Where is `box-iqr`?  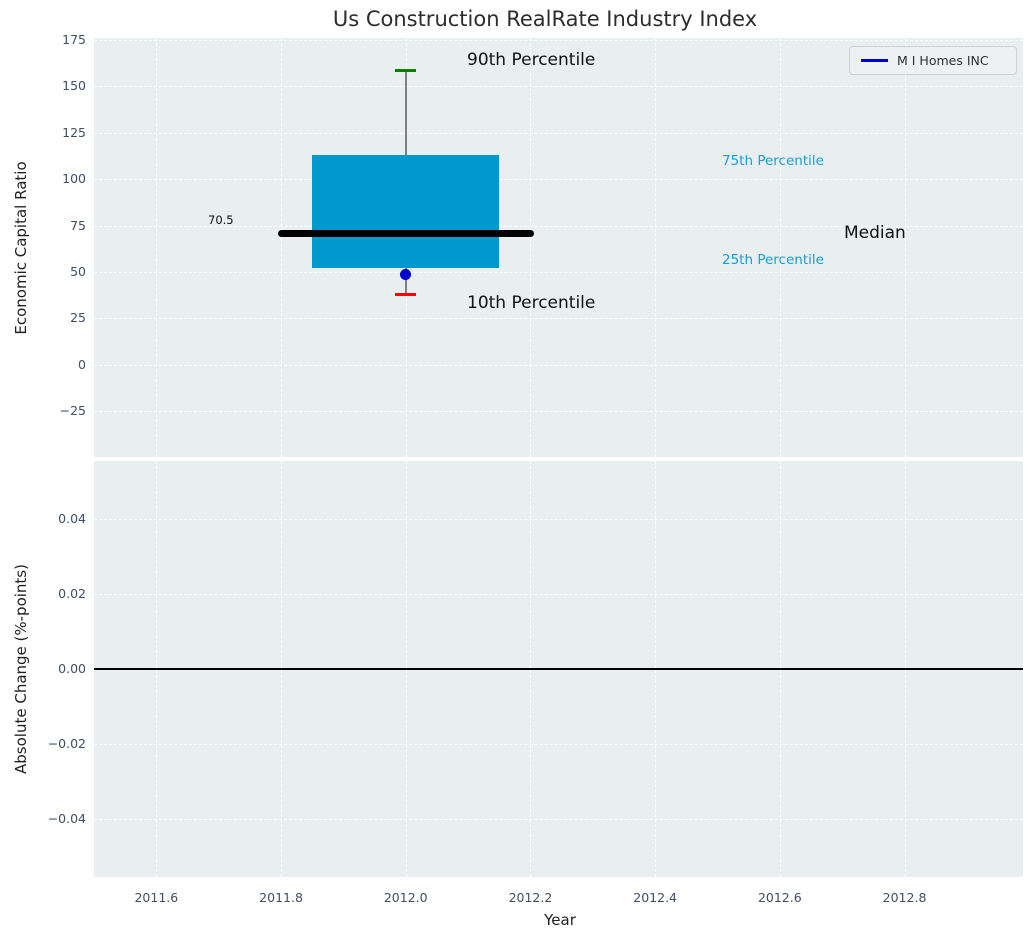
box-iqr is located at coordinates (406, 212).